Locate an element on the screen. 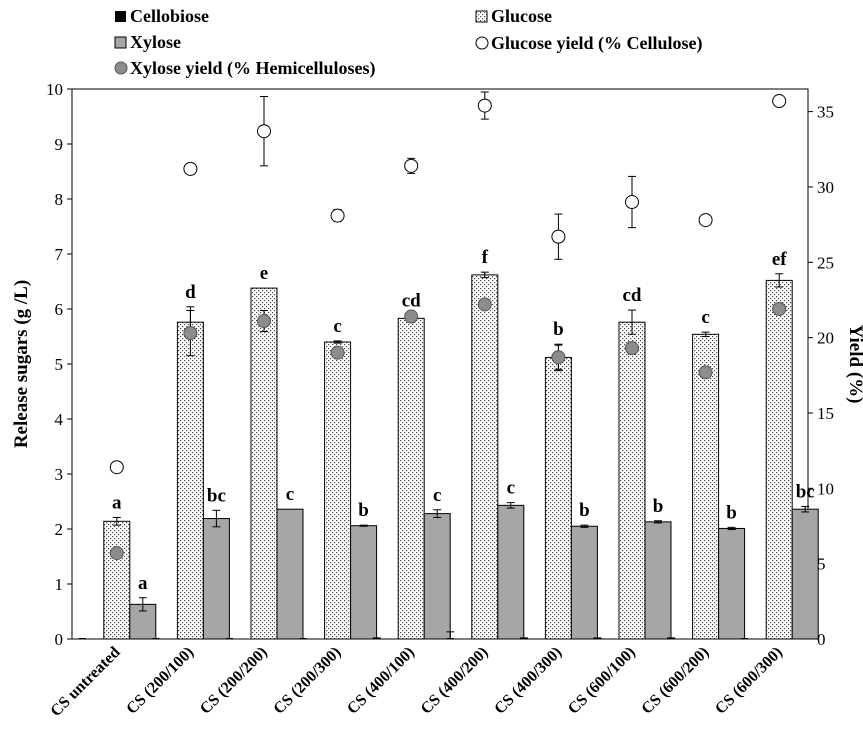  y2-tick-label: 30 is located at coordinates (825, 187).